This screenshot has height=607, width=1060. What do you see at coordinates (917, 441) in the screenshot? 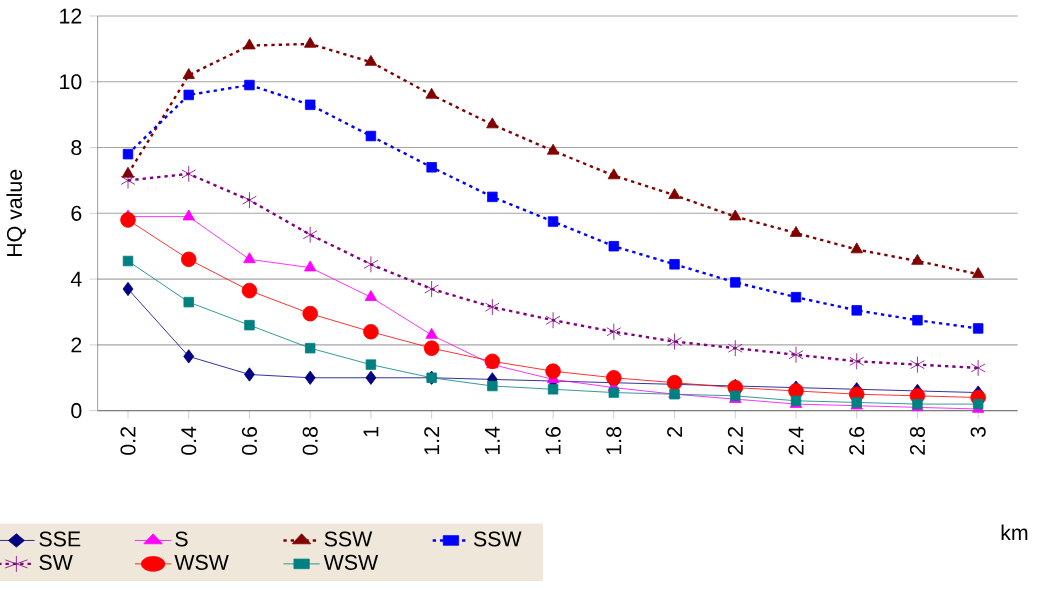
I see `x-tick-label: 2.8` at bounding box center [917, 441].